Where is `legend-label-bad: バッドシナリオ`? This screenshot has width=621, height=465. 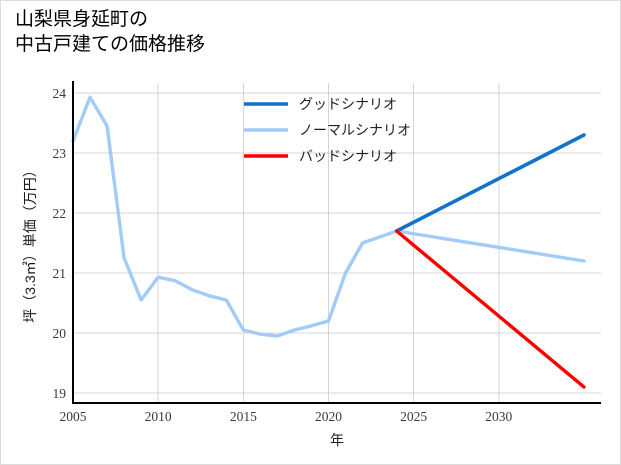
legend-label-bad: バッドシナリオ is located at coordinates (348, 157).